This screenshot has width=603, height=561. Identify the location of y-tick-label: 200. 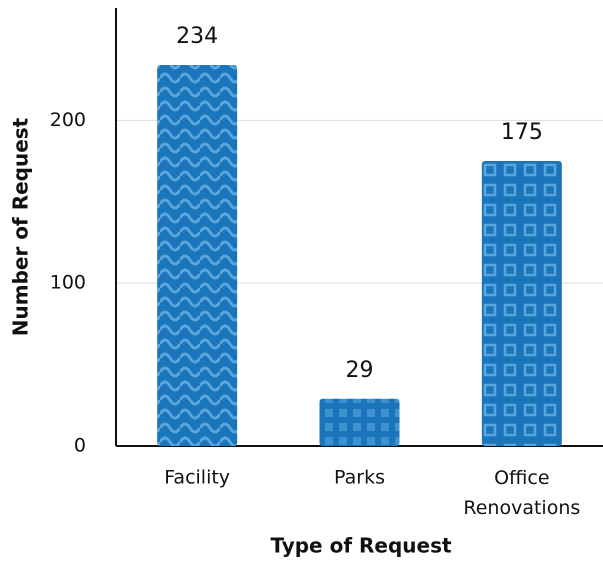
(68, 120).